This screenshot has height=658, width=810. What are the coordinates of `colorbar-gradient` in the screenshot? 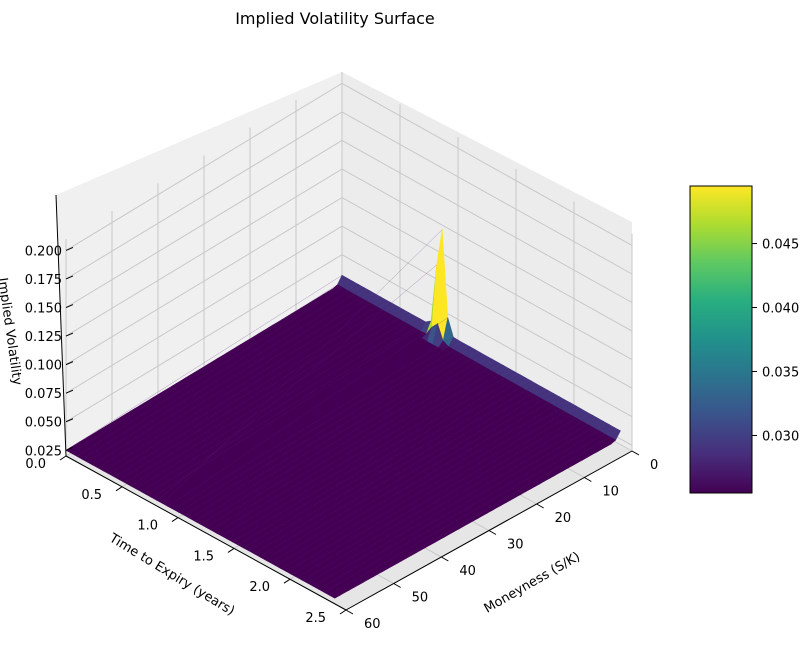 It's located at (721, 339).